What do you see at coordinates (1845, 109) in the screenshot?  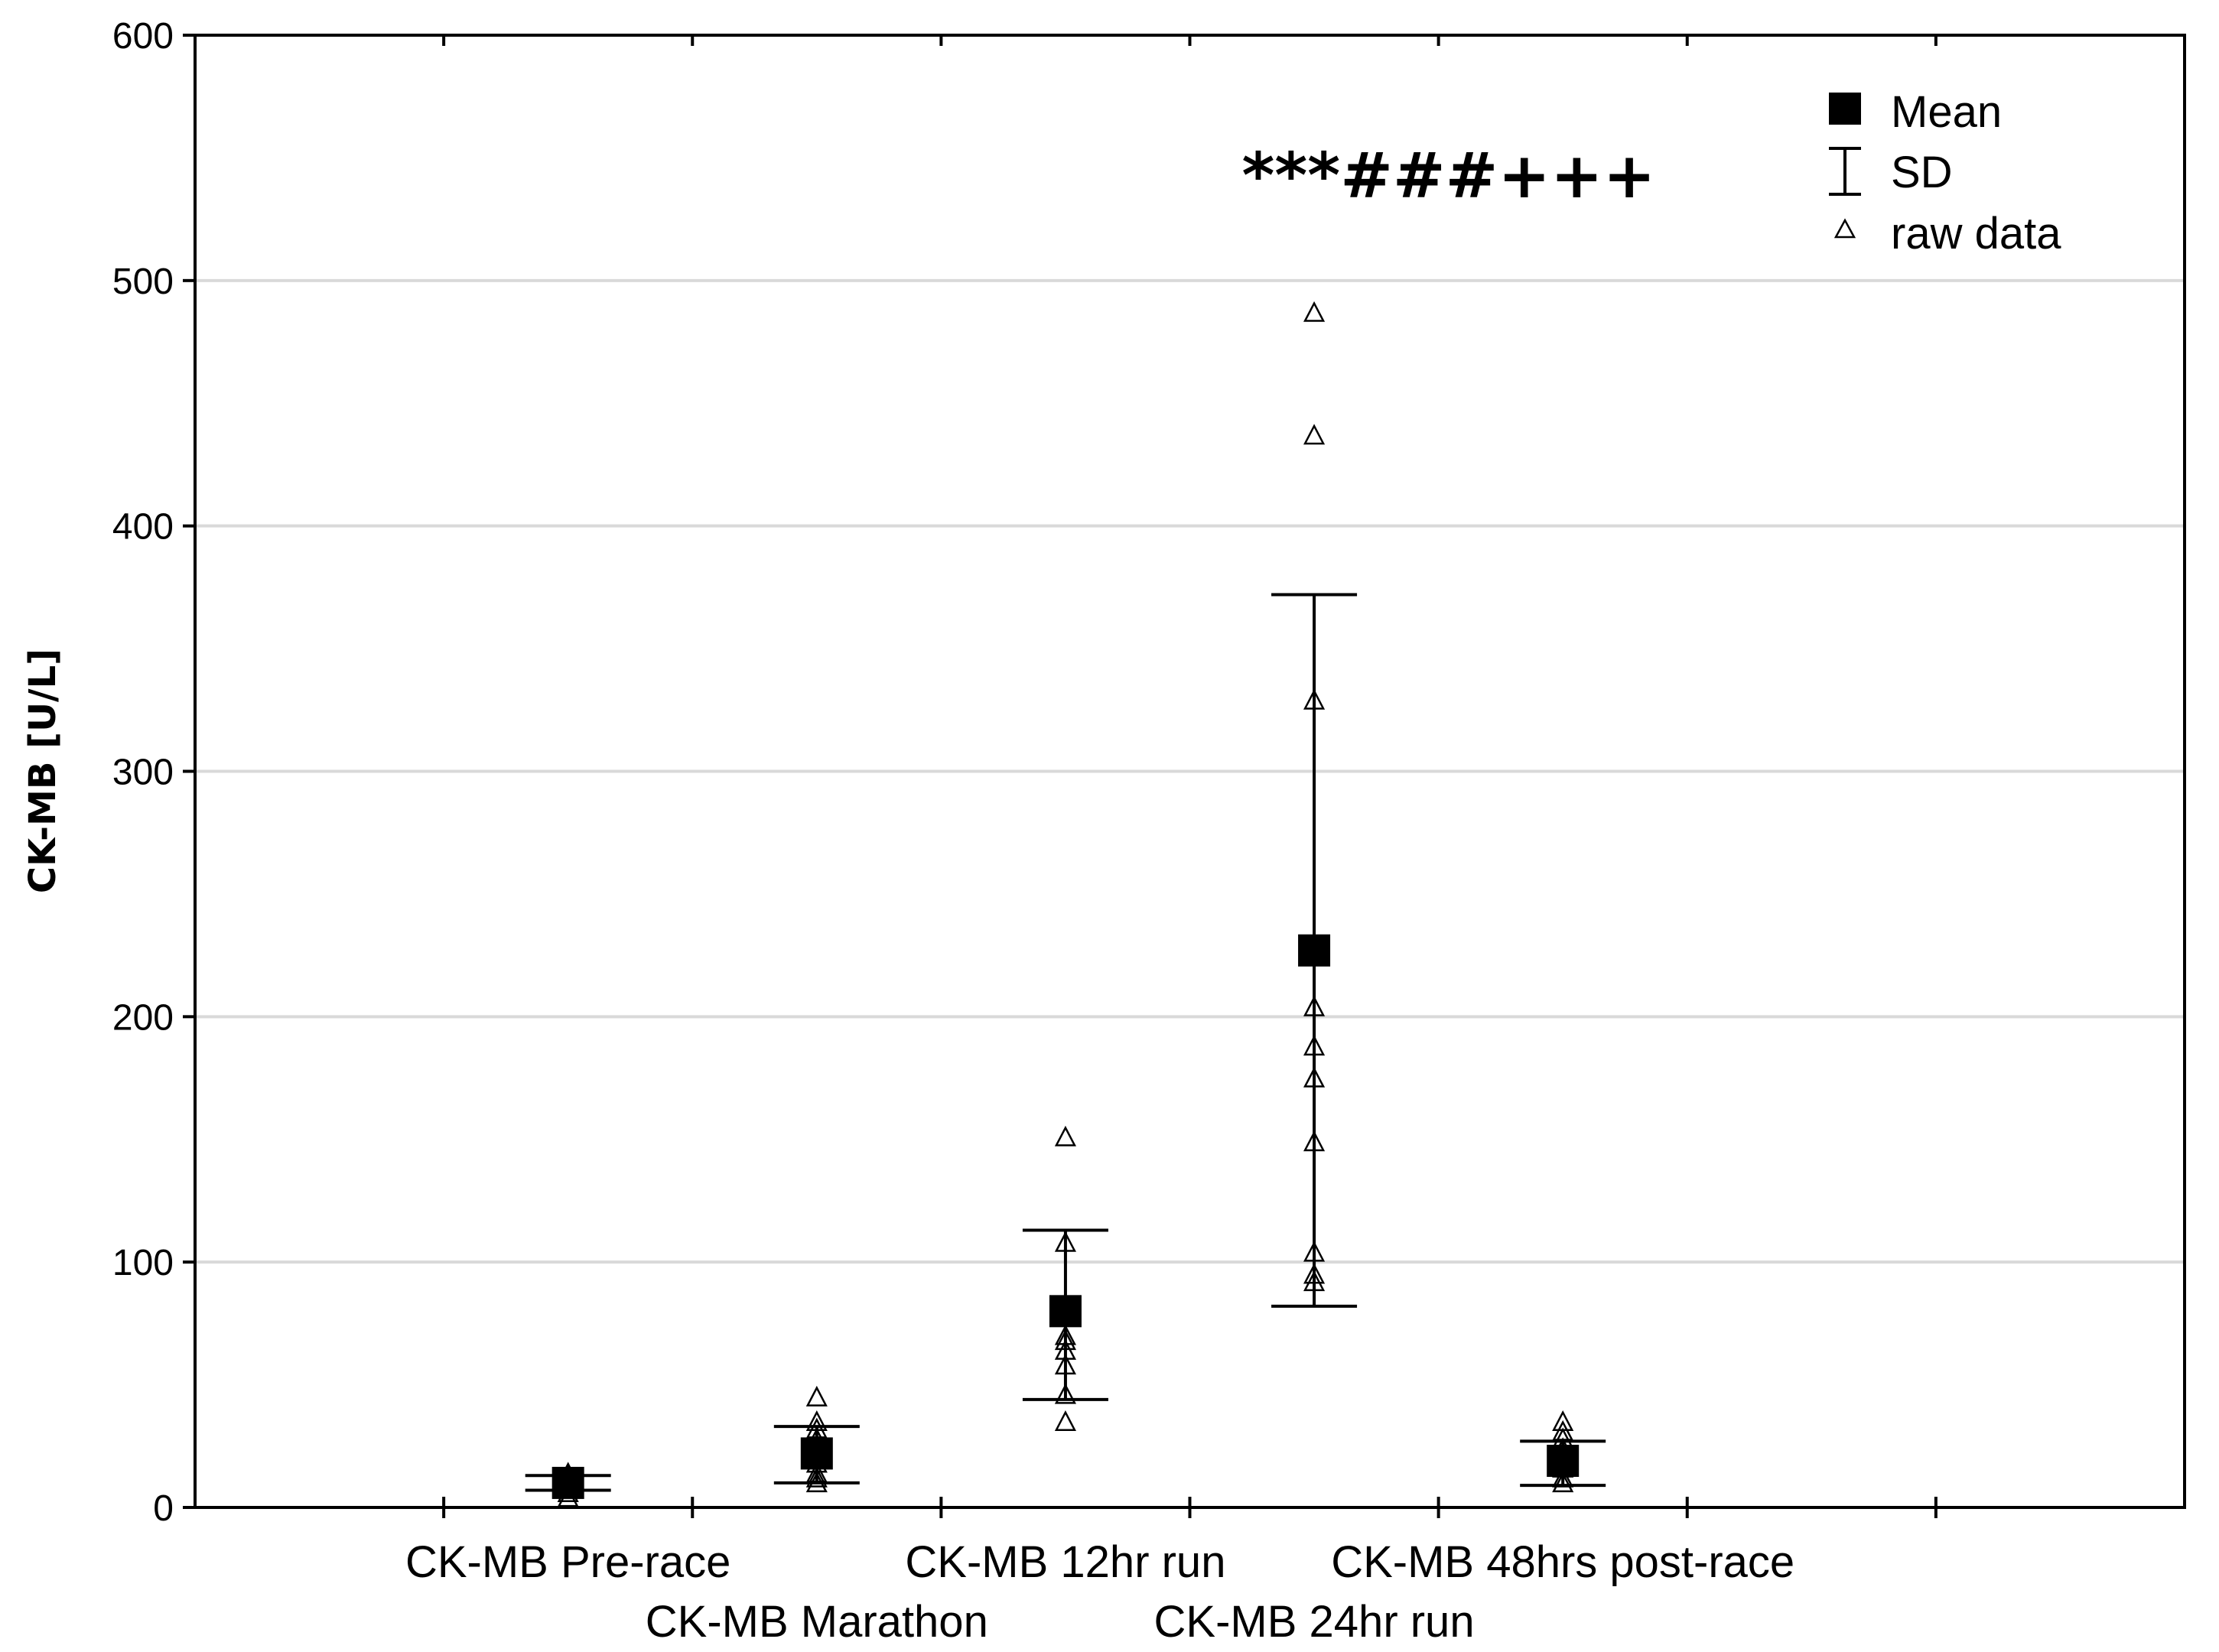 I see `legend-mean-marker` at bounding box center [1845, 109].